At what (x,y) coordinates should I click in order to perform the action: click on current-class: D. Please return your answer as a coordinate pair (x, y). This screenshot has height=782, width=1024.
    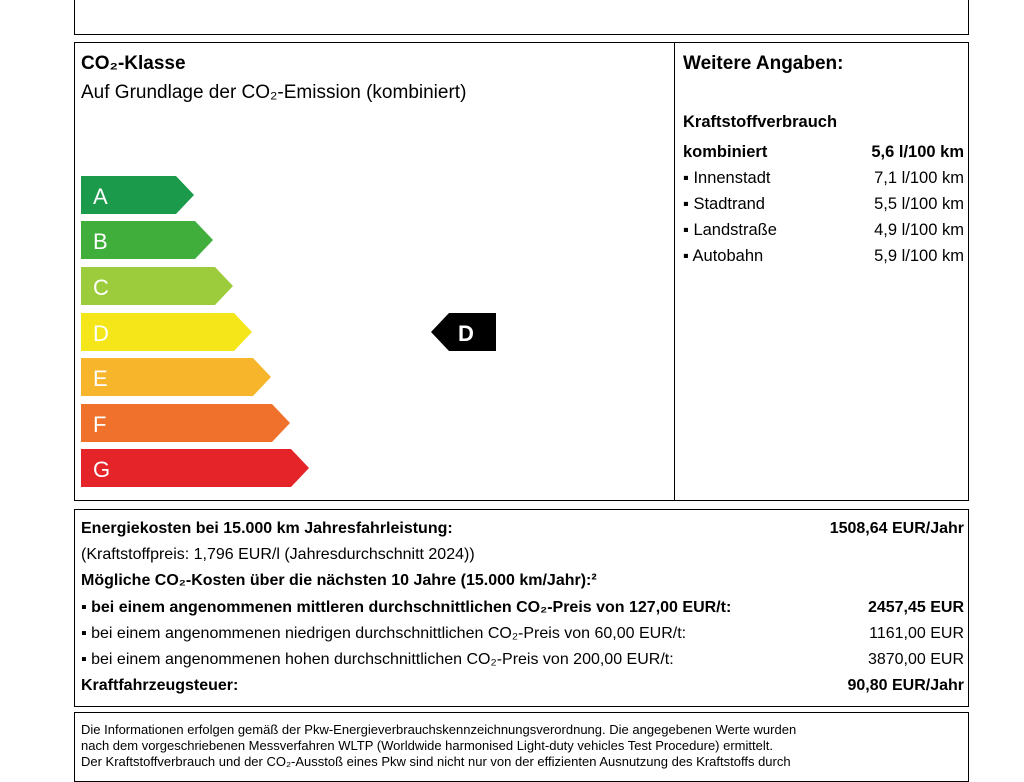
    Looking at the image, I should click on (466, 333).